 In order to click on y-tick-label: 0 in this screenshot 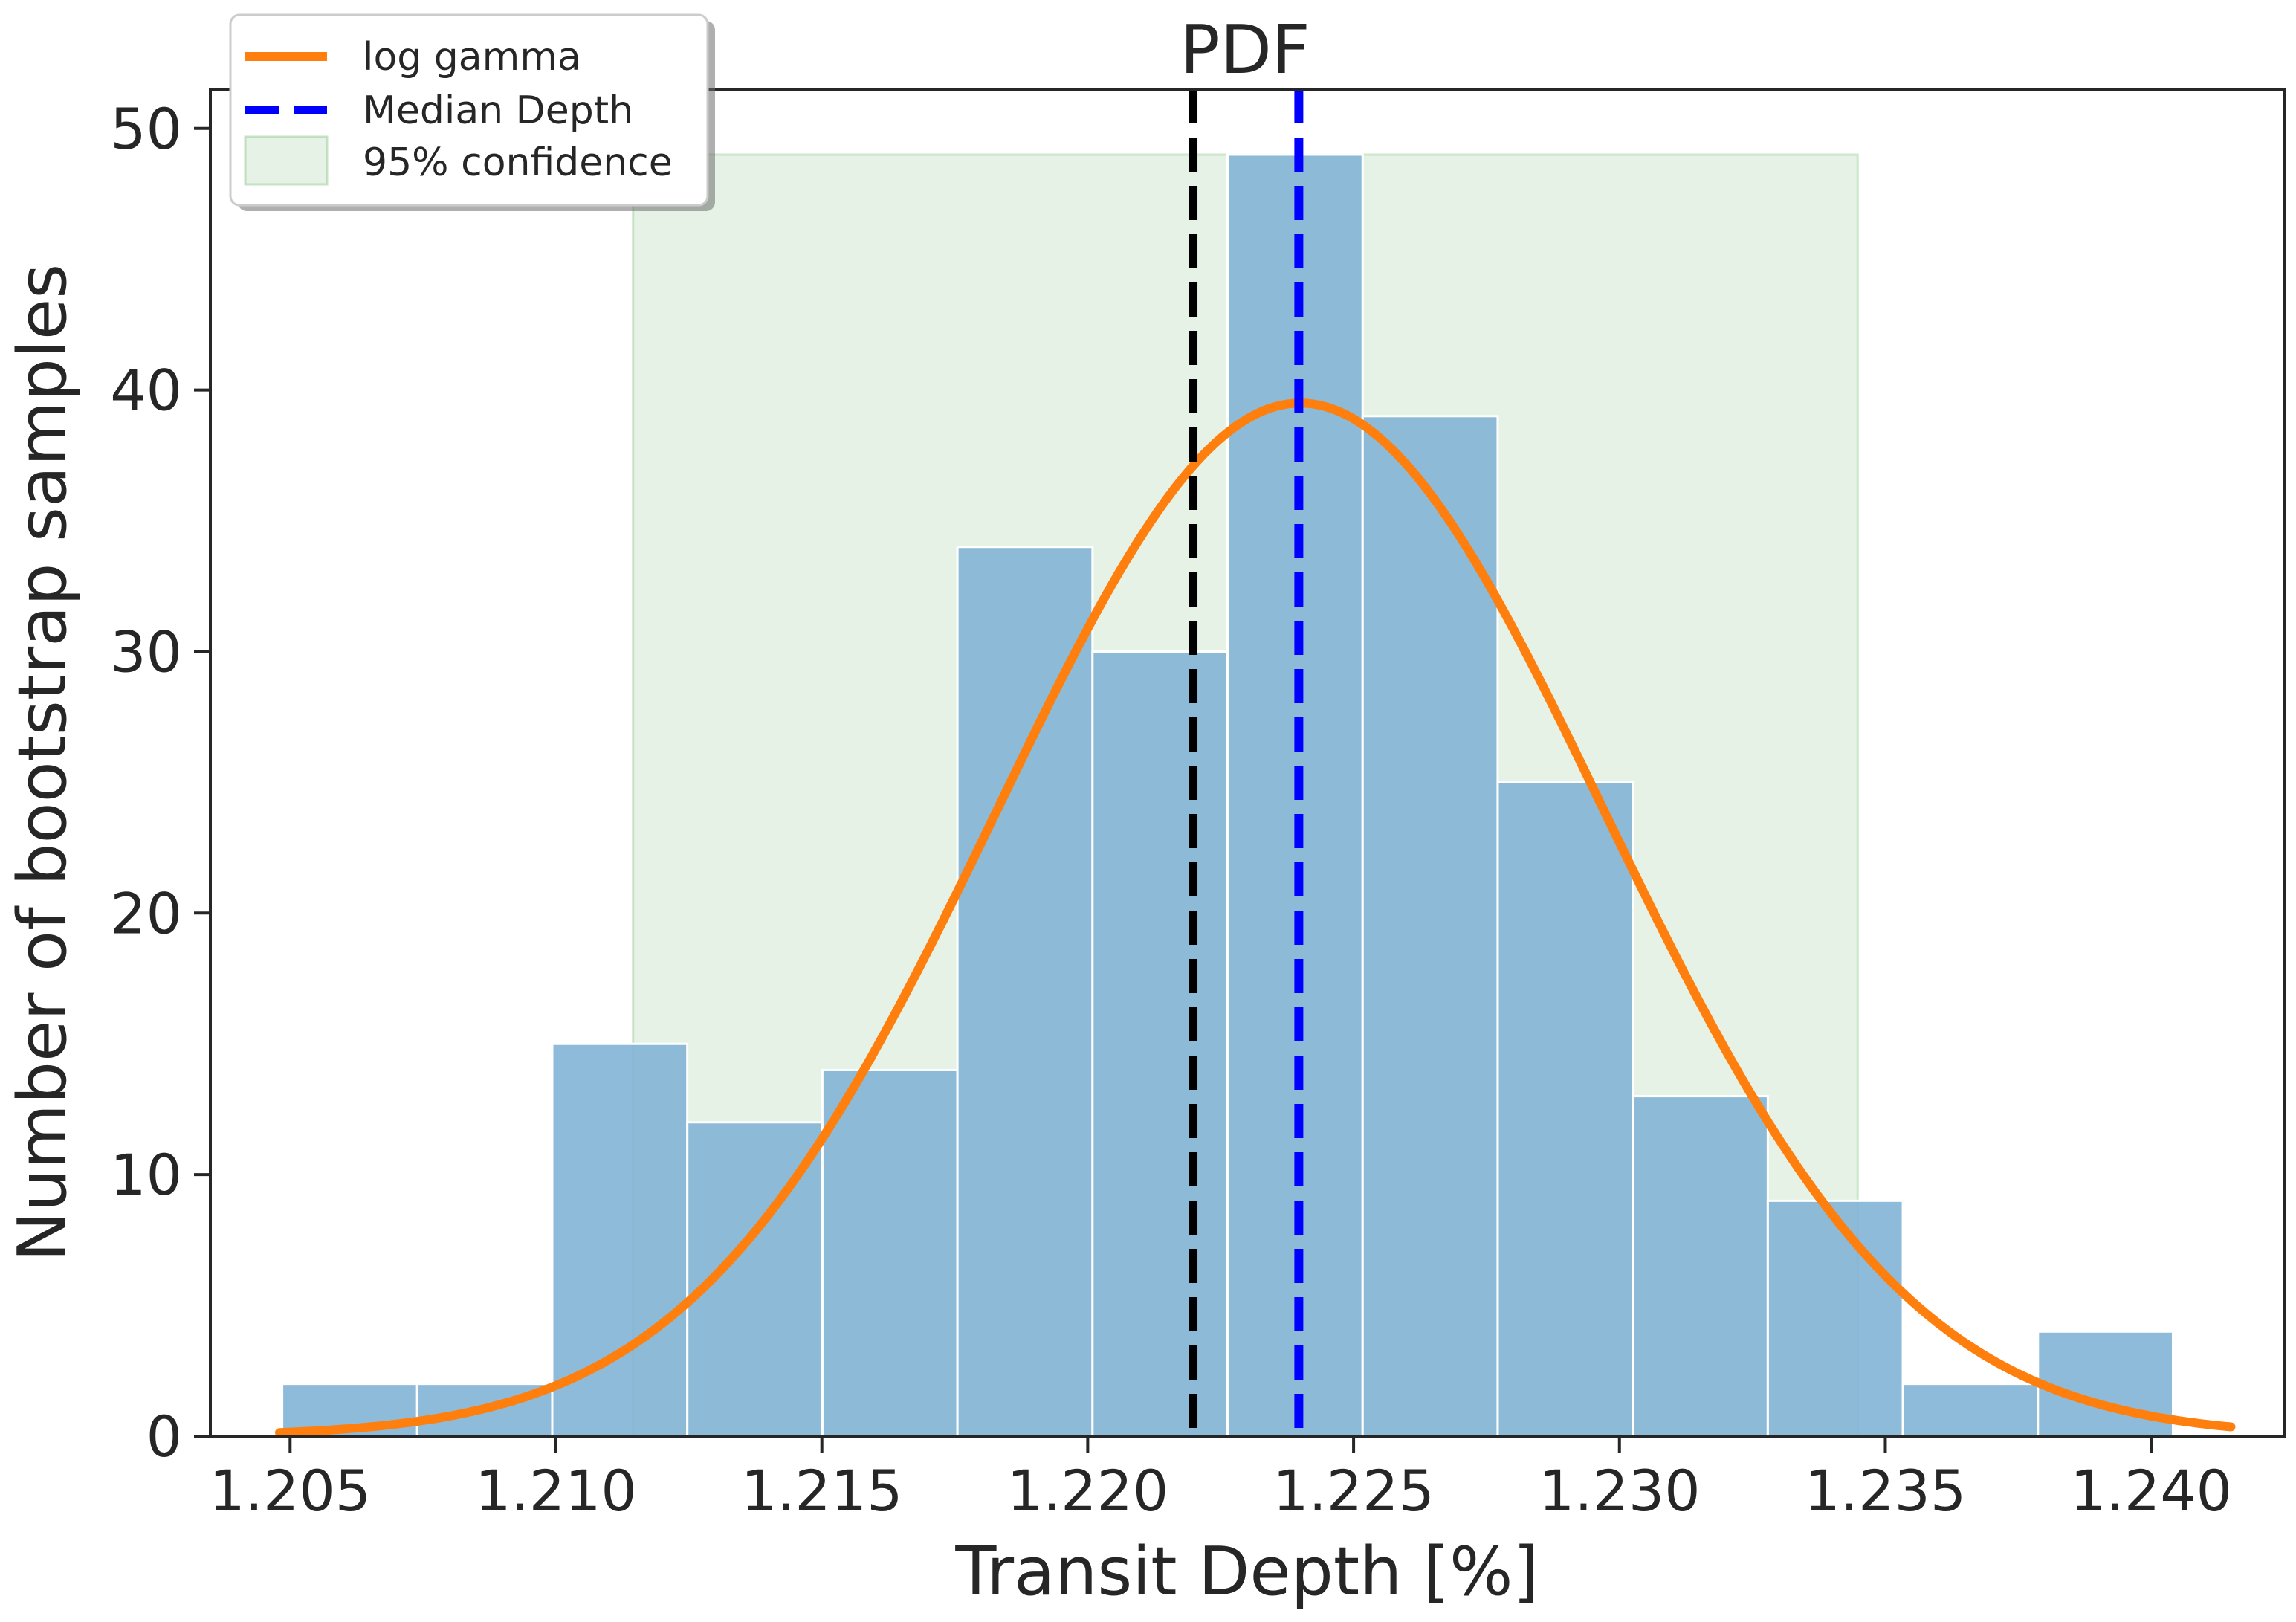, I will do `click(164, 1436)`.